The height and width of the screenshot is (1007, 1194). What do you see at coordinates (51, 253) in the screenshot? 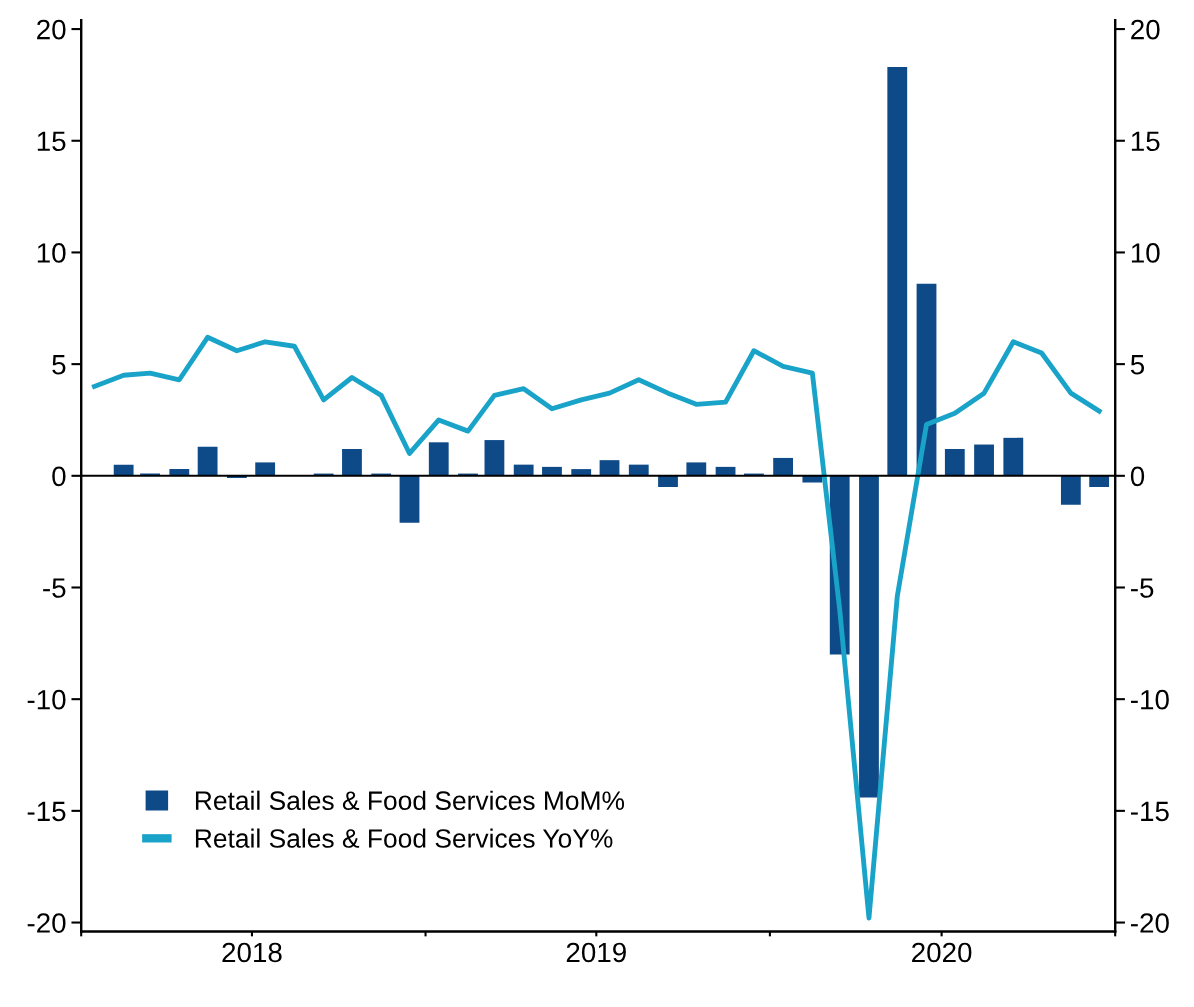
I see `y-tick-label: 10` at bounding box center [51, 253].